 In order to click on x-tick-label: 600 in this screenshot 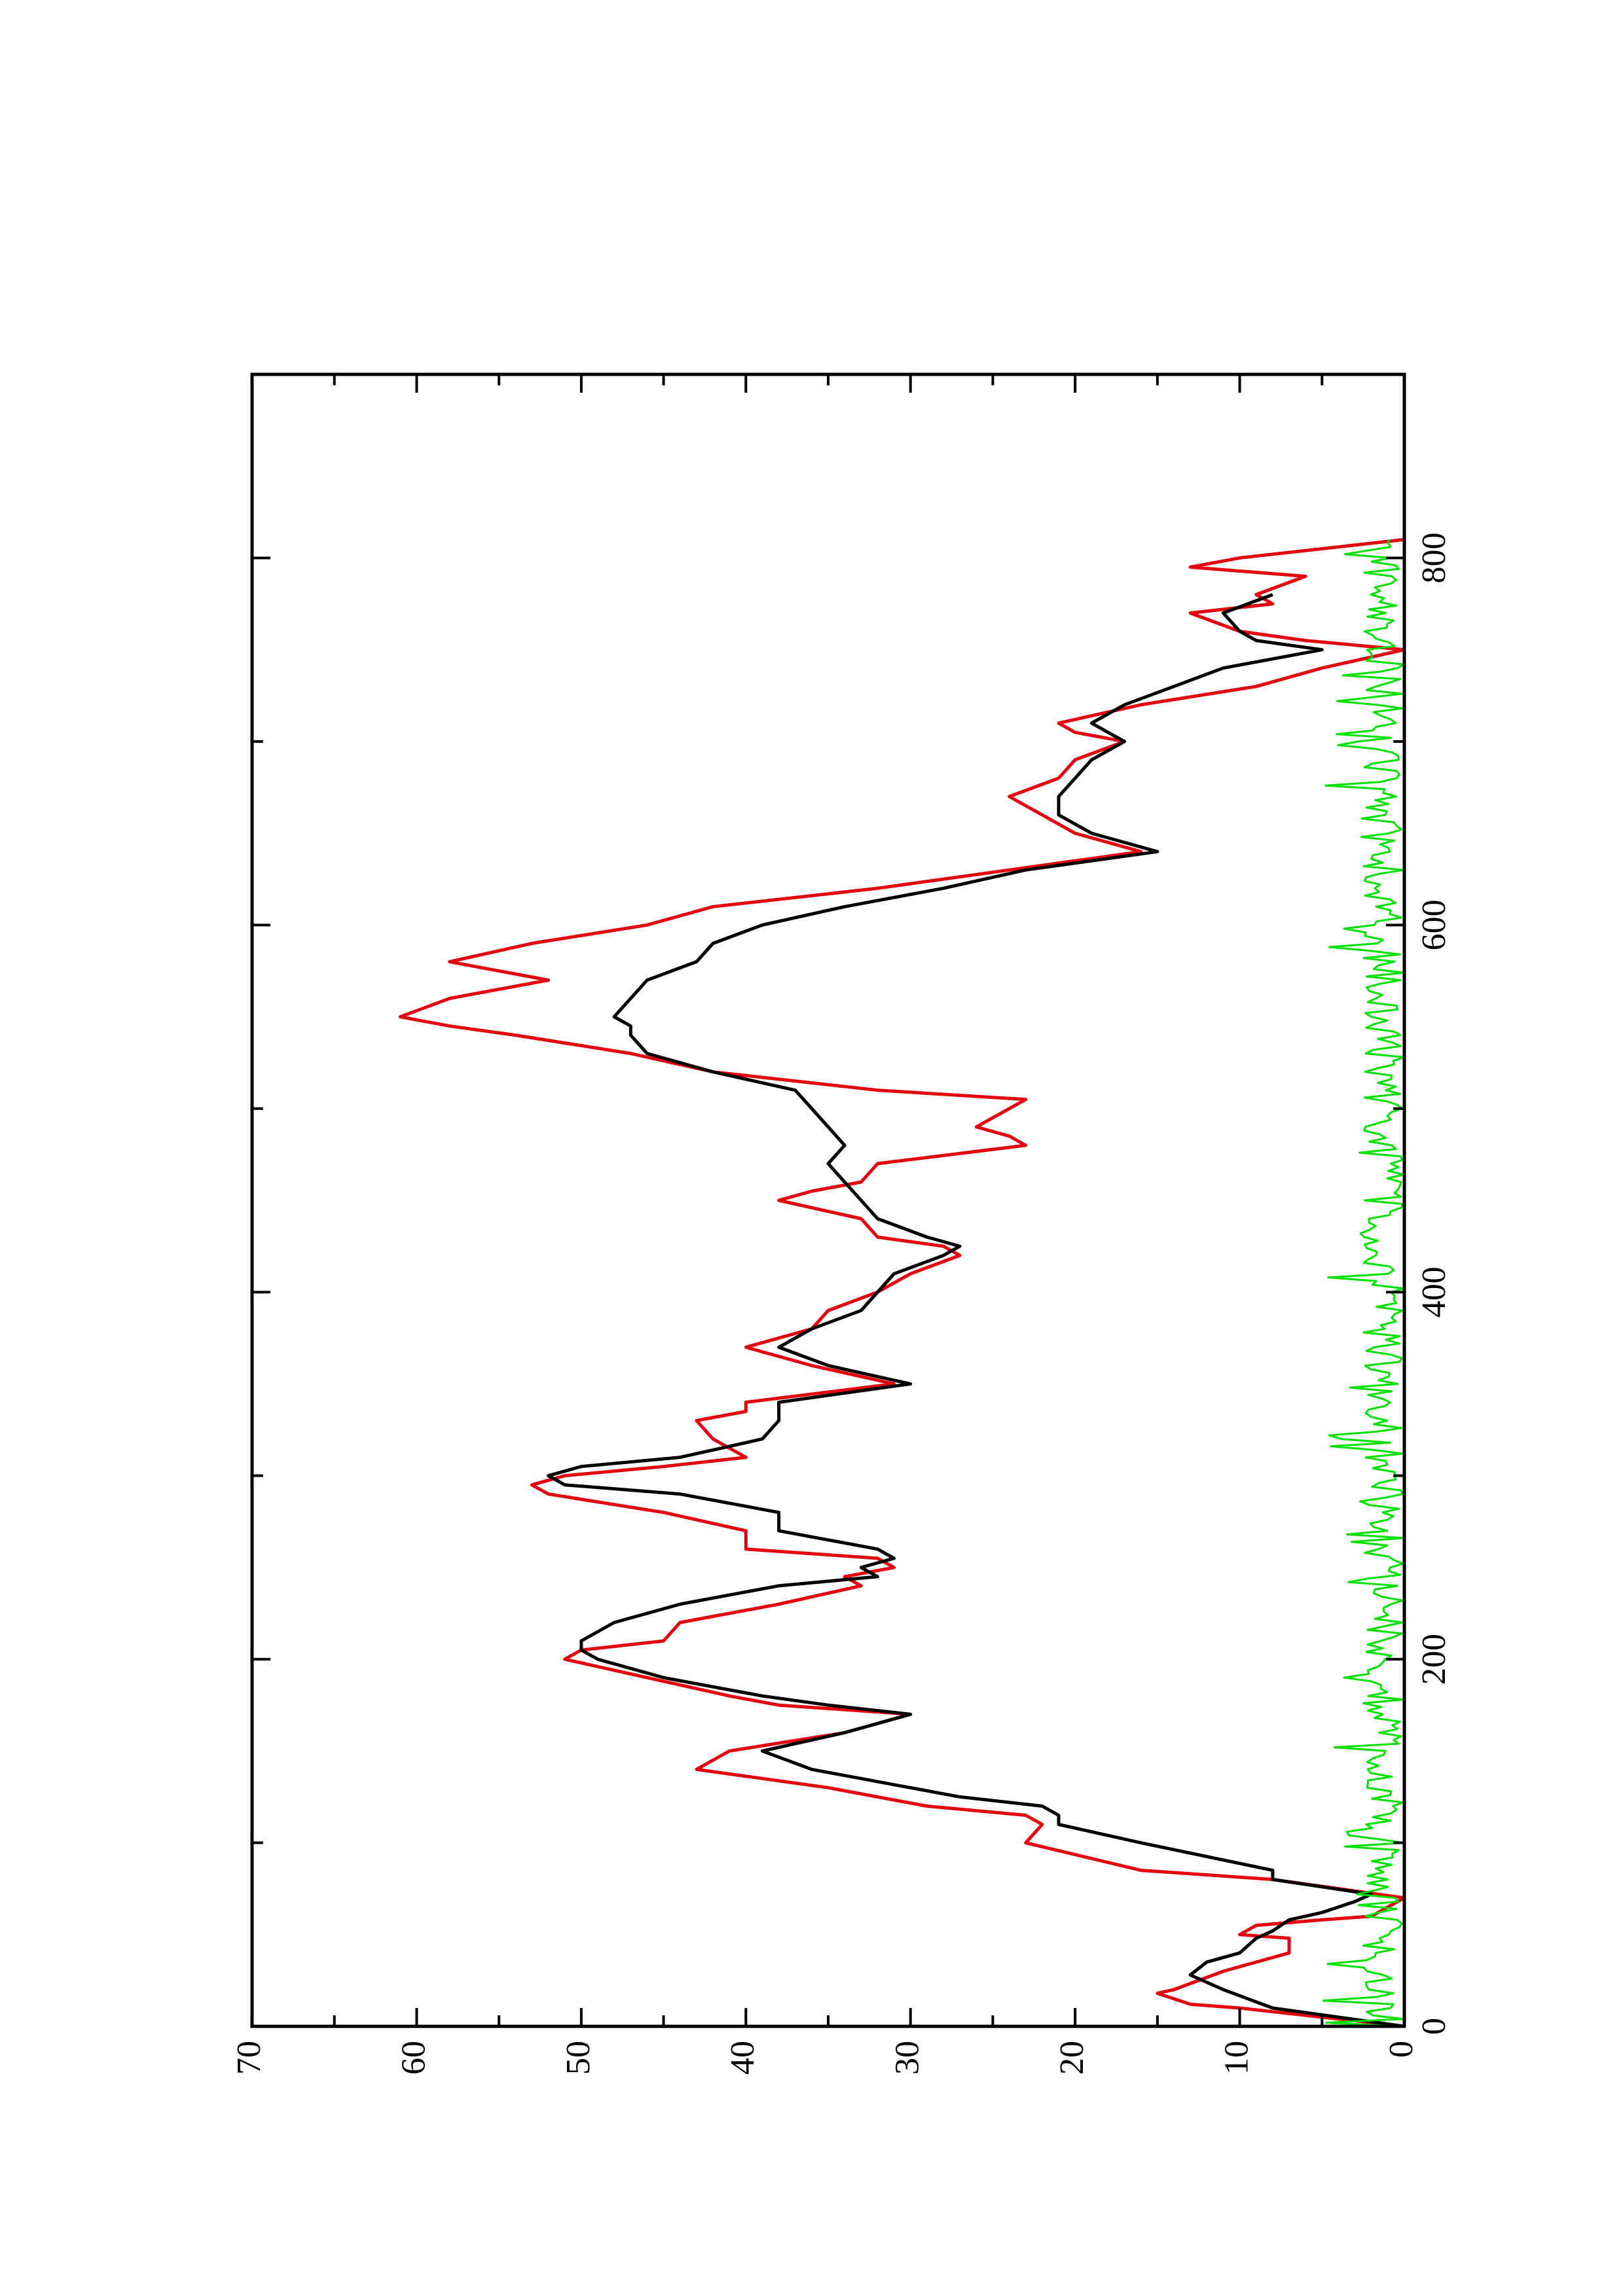, I will do `click(1434, 924)`.